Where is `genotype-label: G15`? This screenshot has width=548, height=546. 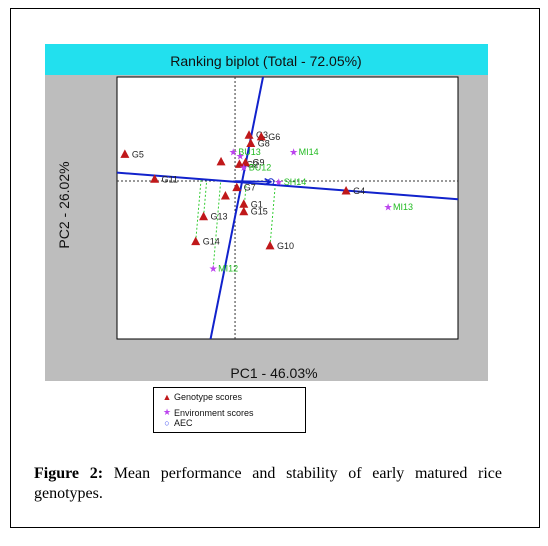
genotype-label: G15 is located at coordinates (259, 212).